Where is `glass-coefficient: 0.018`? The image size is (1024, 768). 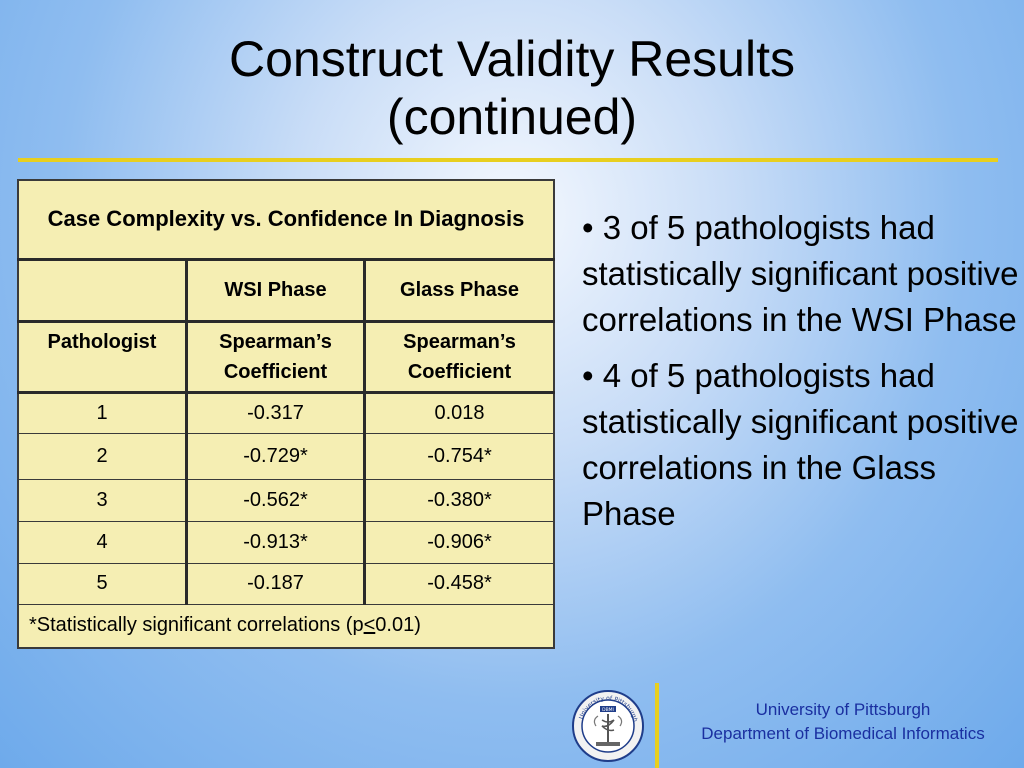
glass-coefficient: 0.018 is located at coordinates (459, 412).